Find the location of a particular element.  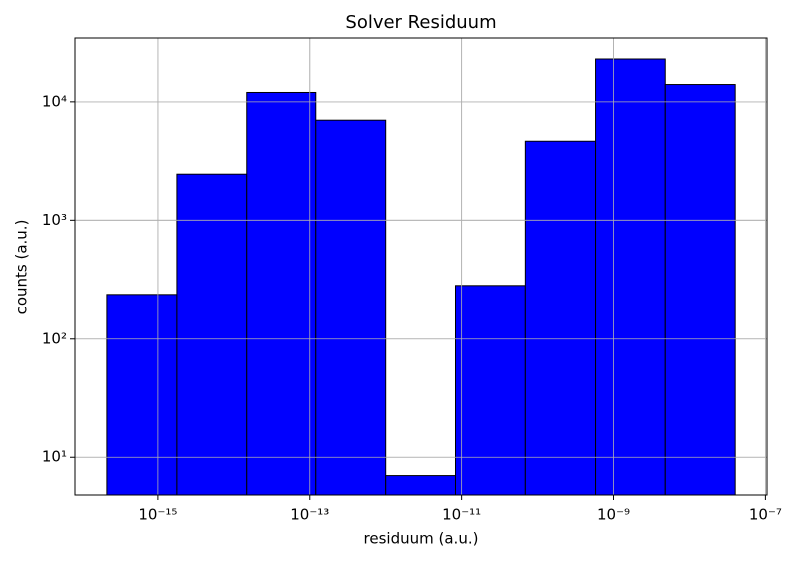

x-tick-label: 10⁻¹¹ is located at coordinates (461, 515).